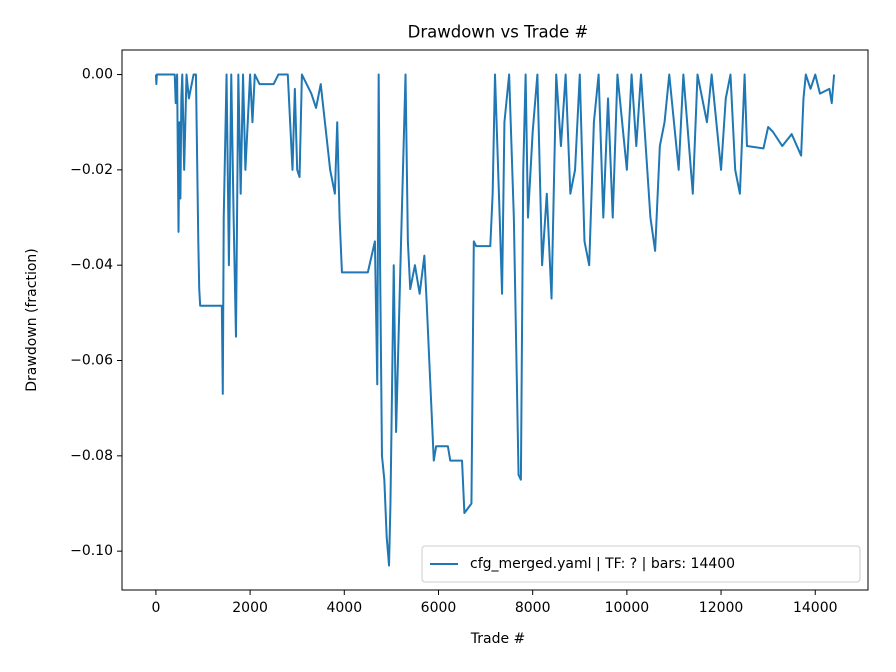 The height and width of the screenshot is (672, 896). Describe the element at coordinates (91, 551) in the screenshot. I see `y-tick-label: −0.10` at that location.